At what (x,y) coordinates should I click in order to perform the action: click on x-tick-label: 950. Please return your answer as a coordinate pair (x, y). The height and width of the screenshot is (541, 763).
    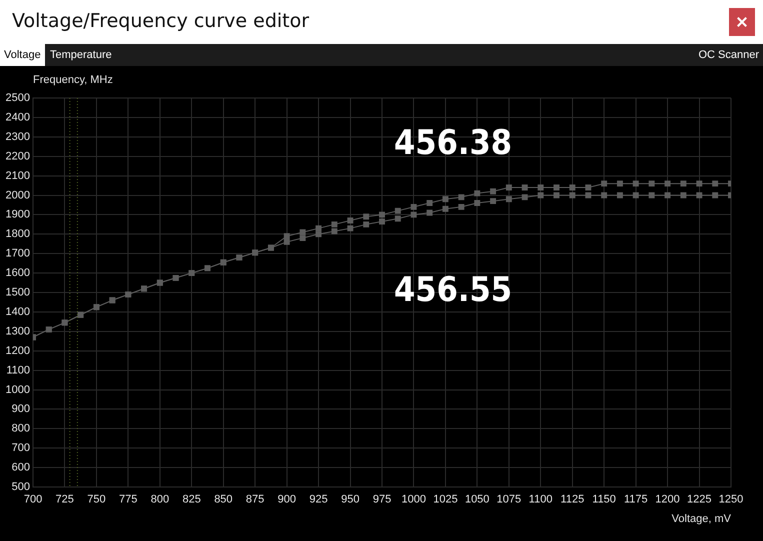
    Looking at the image, I should click on (350, 500).